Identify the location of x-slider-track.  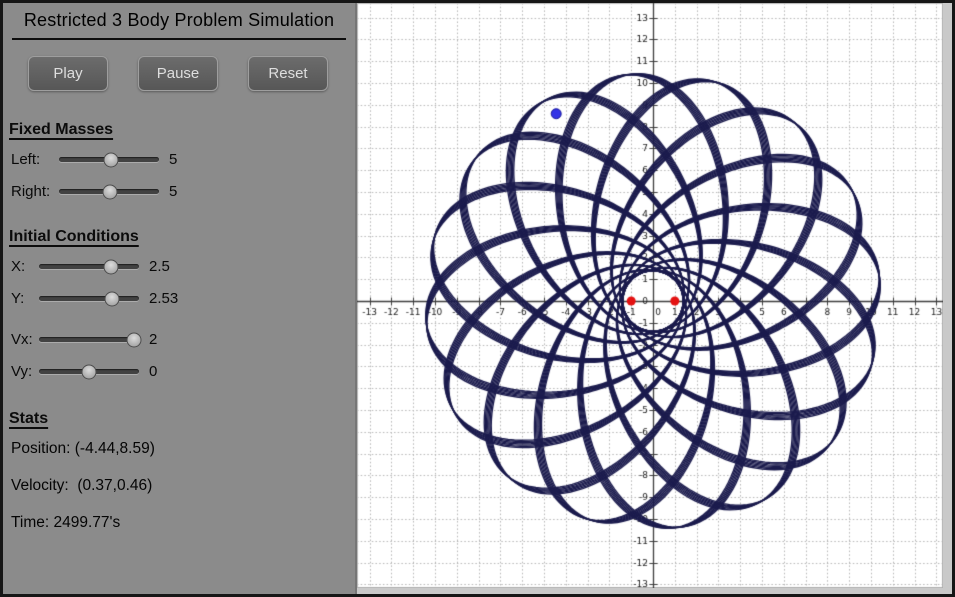
(89, 266).